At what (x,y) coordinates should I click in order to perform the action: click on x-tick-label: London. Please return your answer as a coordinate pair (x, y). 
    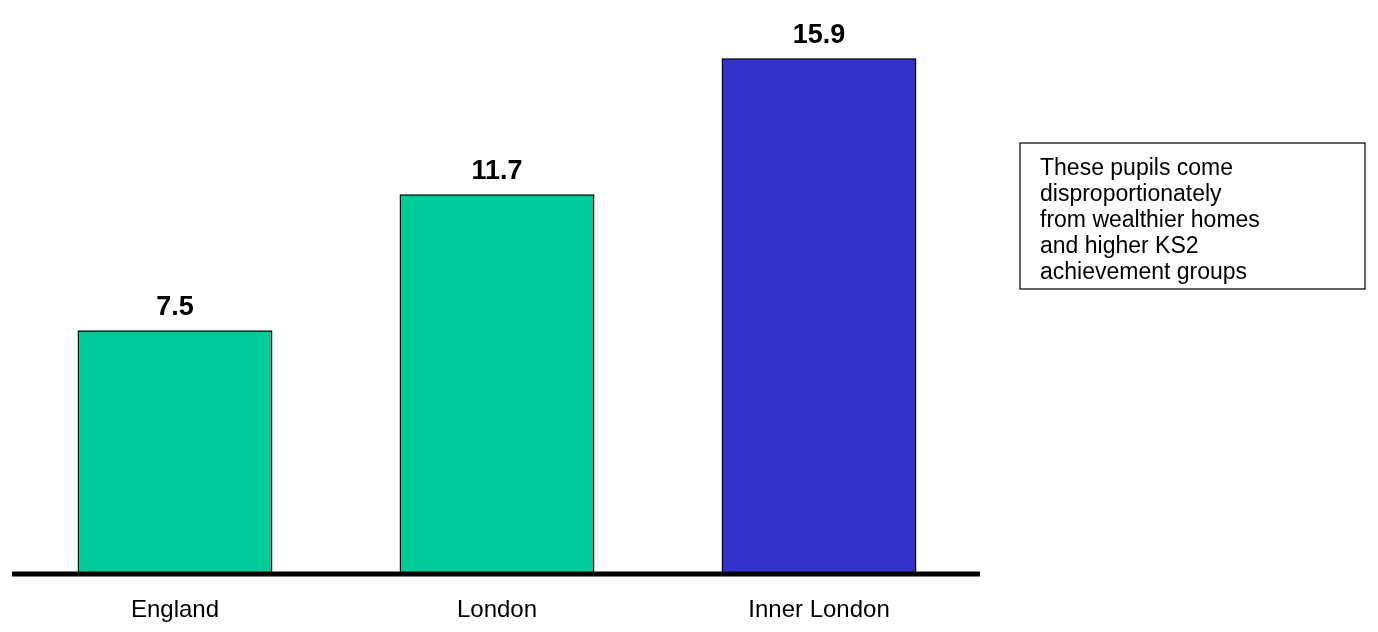
    Looking at the image, I should click on (497, 608).